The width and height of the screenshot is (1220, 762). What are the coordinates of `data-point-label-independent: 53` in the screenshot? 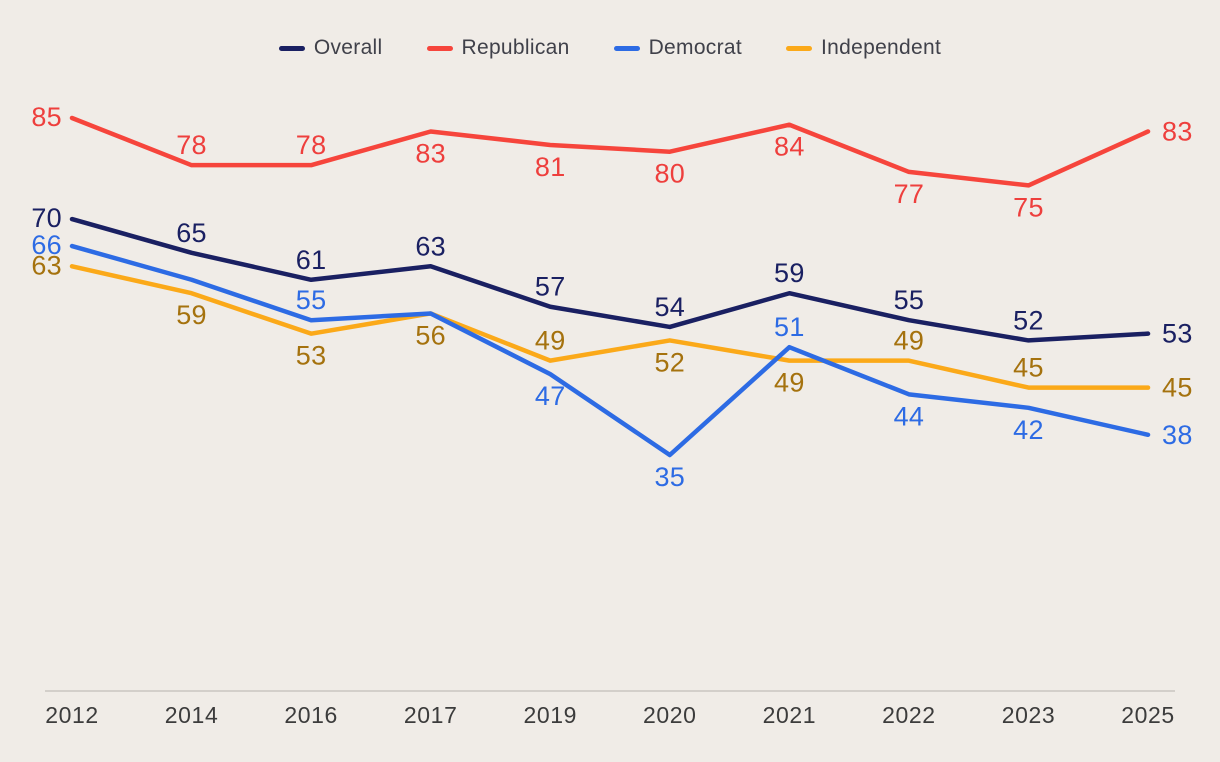 It's located at (311, 356).